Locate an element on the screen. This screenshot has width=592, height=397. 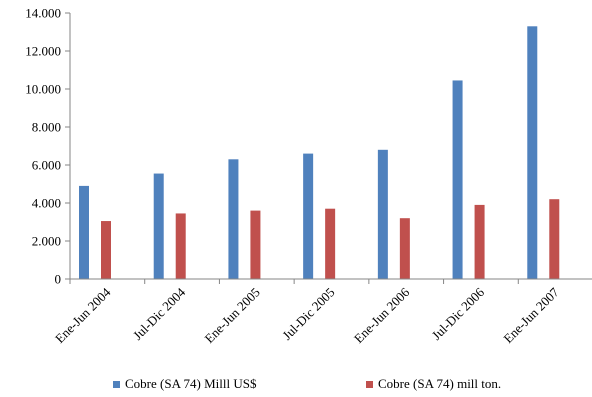
x-tick-label: Jul-Dic 2004 is located at coordinates (159, 313).